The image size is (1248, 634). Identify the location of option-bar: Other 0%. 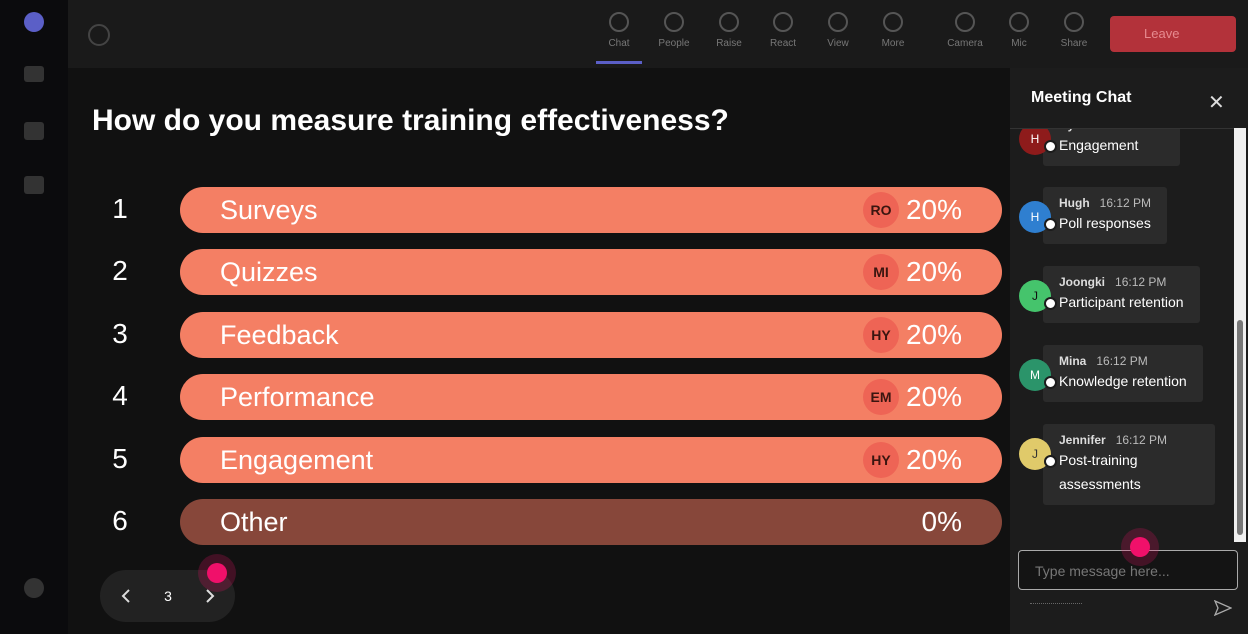
(591, 522).